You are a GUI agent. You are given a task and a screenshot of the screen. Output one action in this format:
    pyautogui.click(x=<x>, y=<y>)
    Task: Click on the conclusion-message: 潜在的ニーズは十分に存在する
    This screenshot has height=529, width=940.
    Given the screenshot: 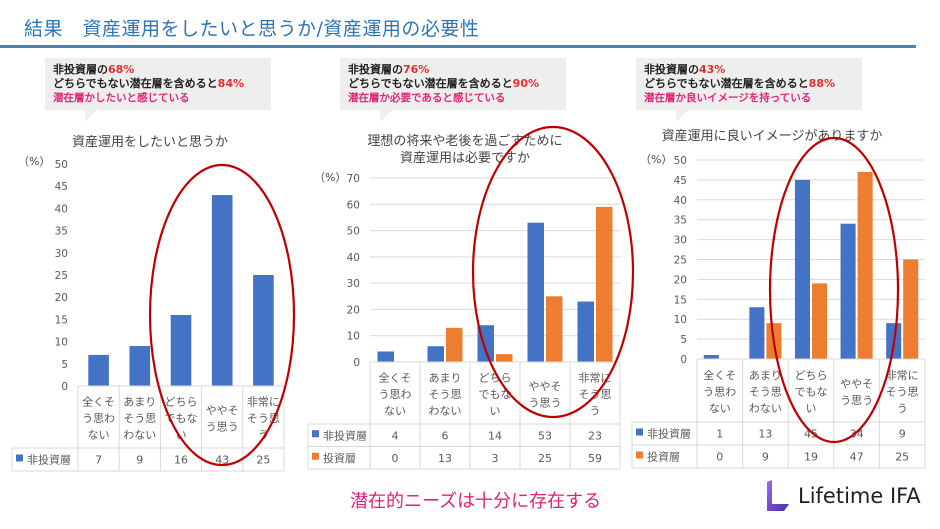 What is the action you would take?
    pyautogui.click(x=476, y=501)
    